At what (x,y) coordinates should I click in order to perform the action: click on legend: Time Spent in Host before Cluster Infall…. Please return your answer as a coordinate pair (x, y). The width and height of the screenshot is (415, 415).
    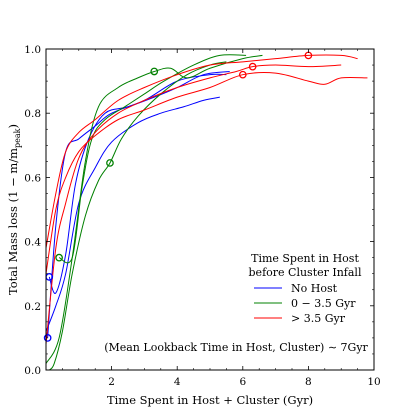
    Looking at the image, I should click on (305, 288).